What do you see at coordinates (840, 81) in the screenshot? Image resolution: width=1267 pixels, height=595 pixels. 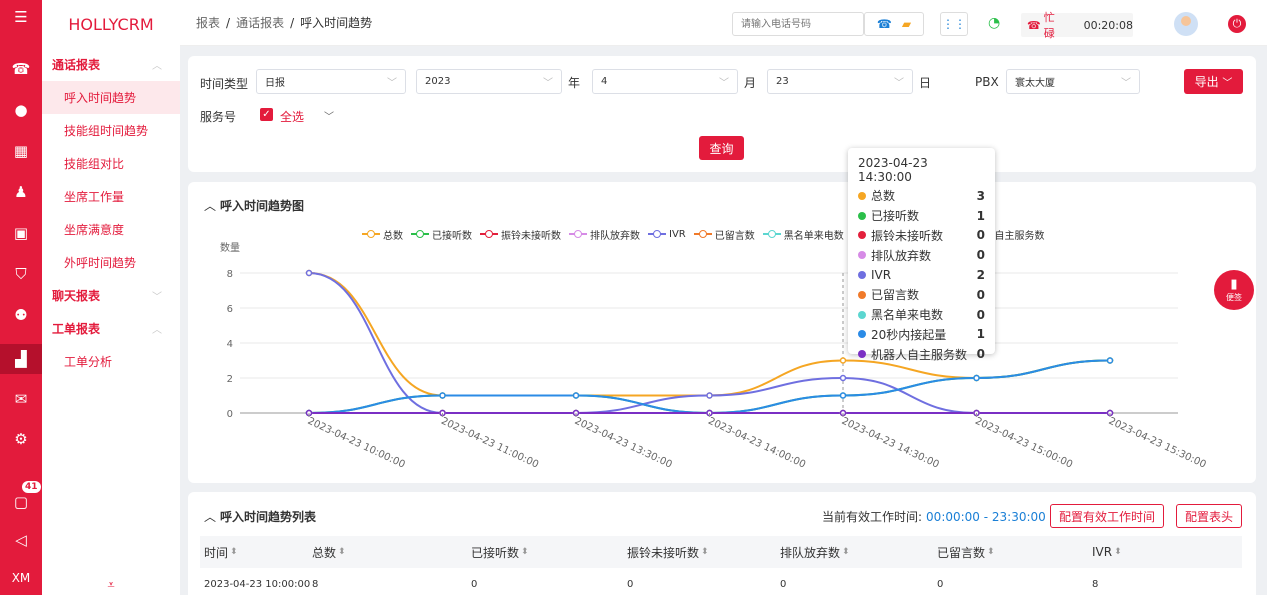 I see `day-select: 23 ﹀` at bounding box center [840, 81].